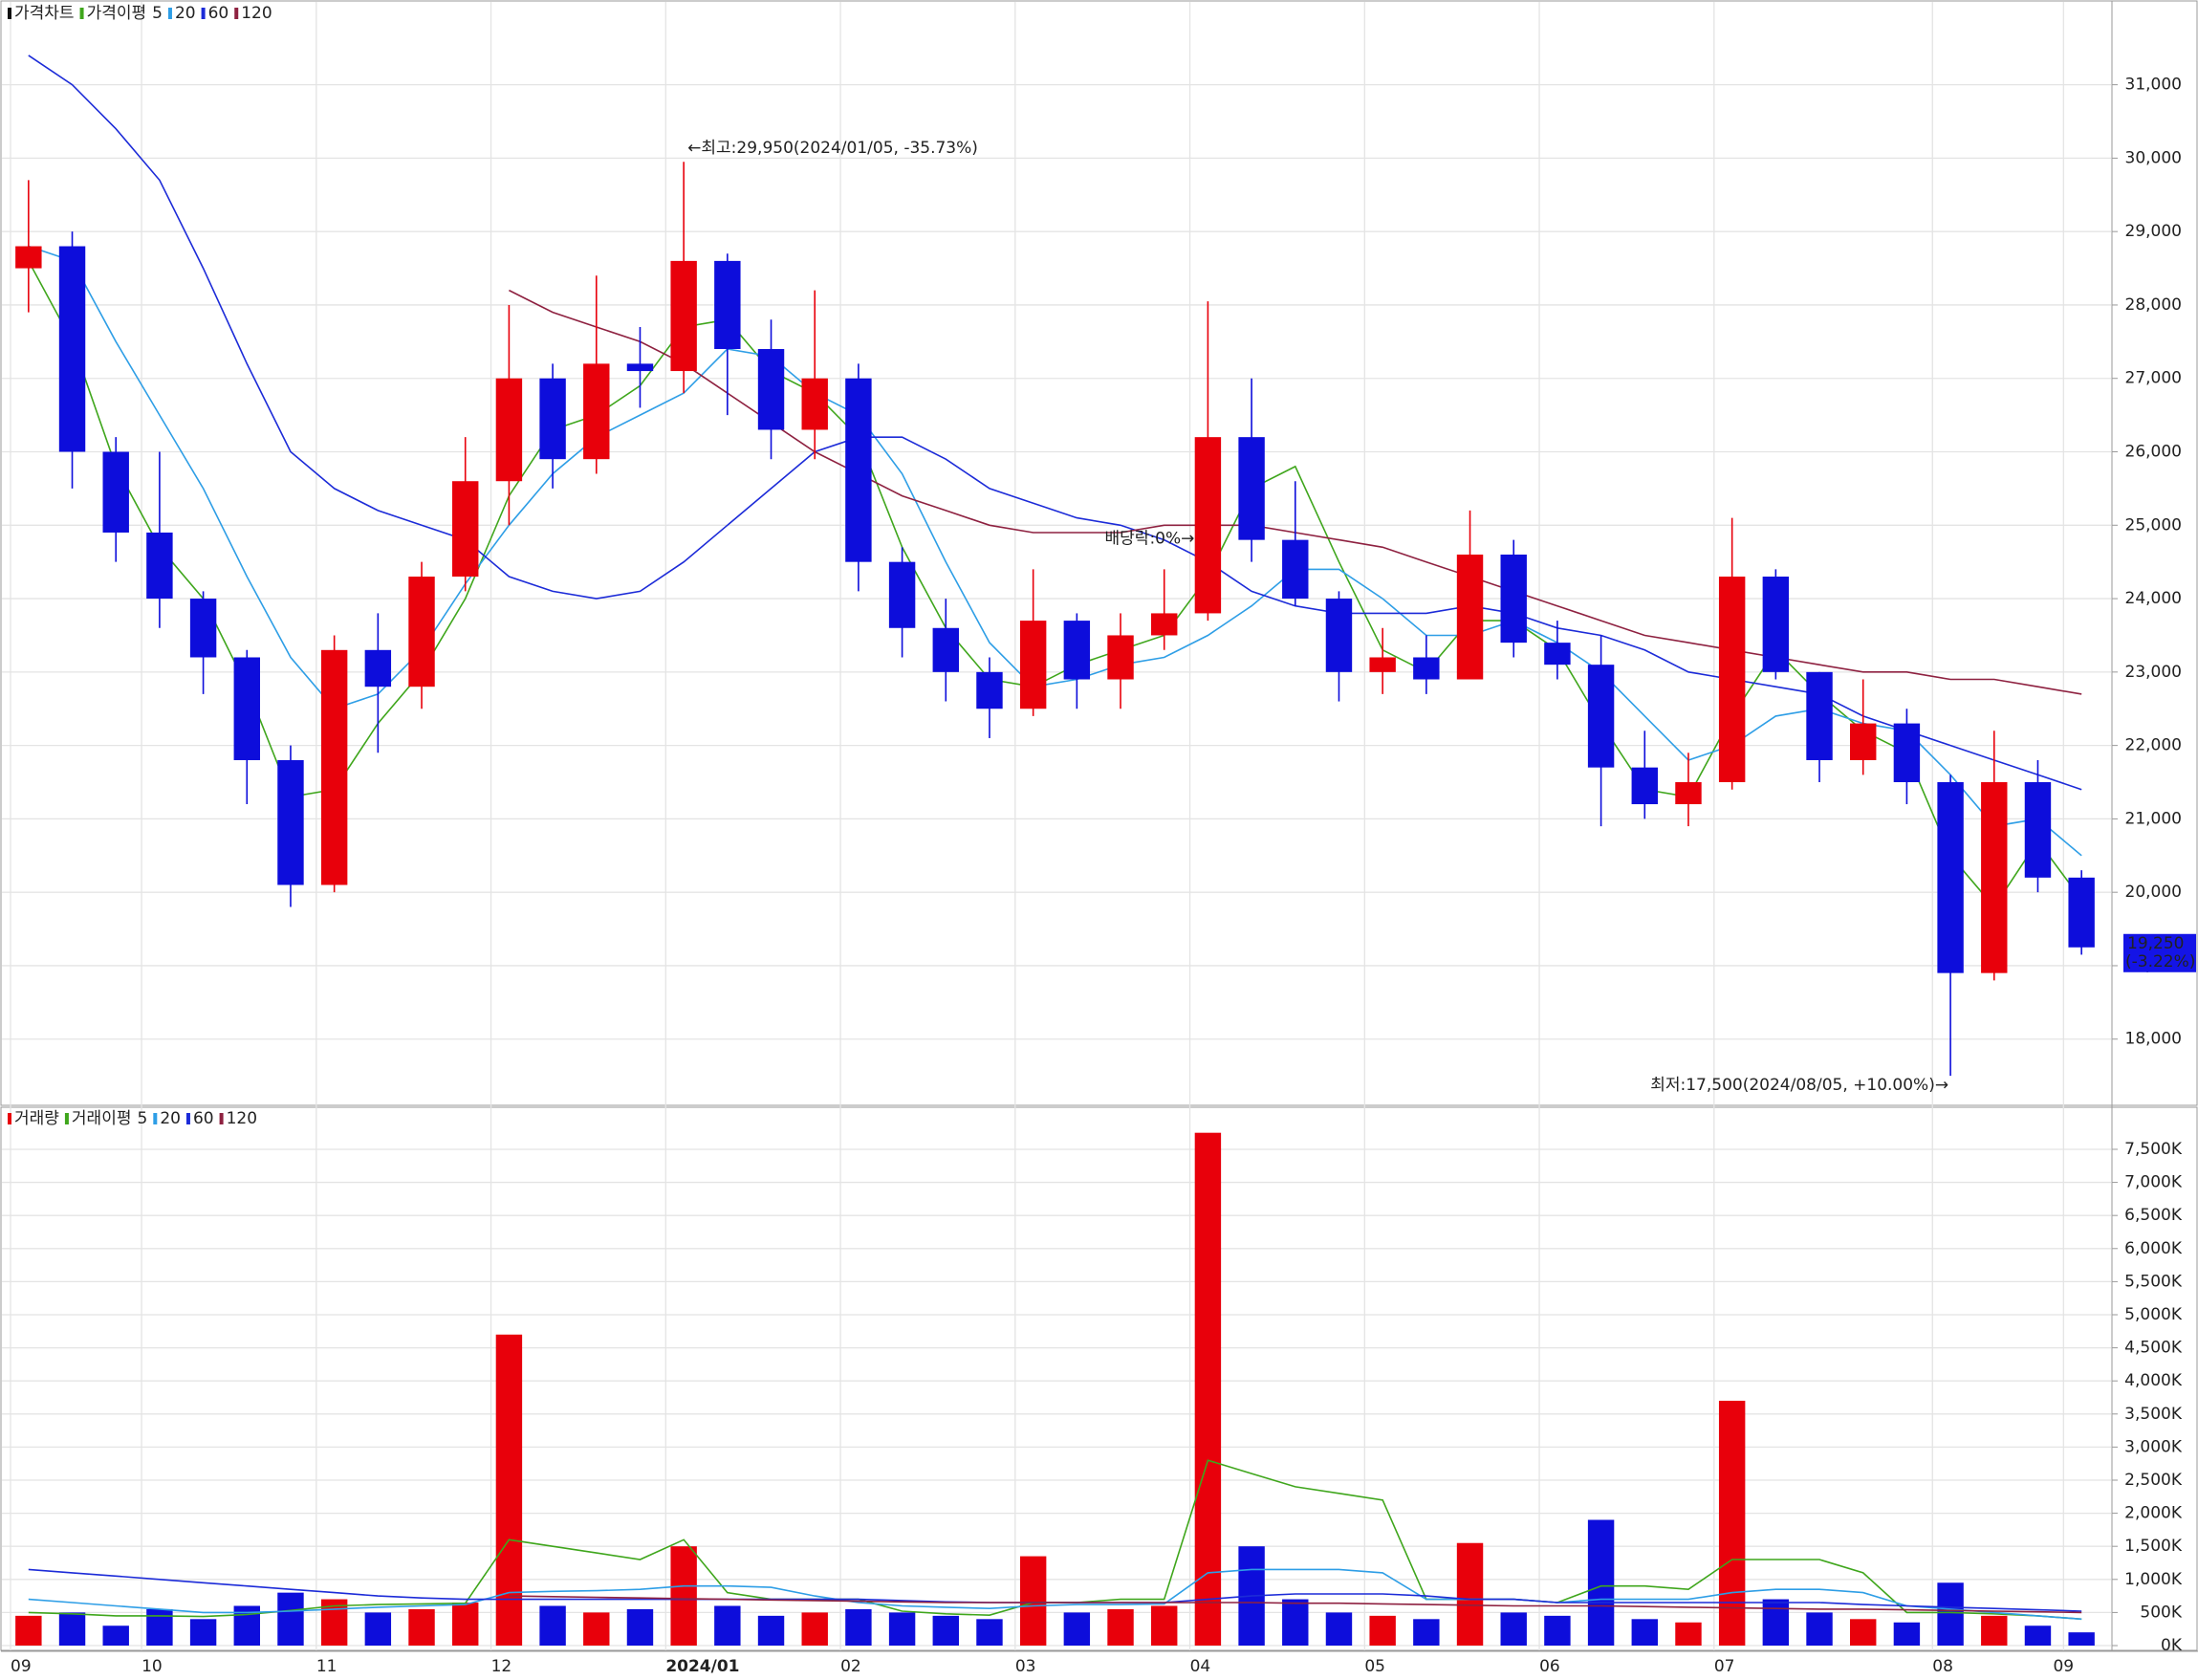 The height and width of the screenshot is (1680, 2198). What do you see at coordinates (2153, 1580) in the screenshot?
I see `y-tick-label: 1,000K` at bounding box center [2153, 1580].